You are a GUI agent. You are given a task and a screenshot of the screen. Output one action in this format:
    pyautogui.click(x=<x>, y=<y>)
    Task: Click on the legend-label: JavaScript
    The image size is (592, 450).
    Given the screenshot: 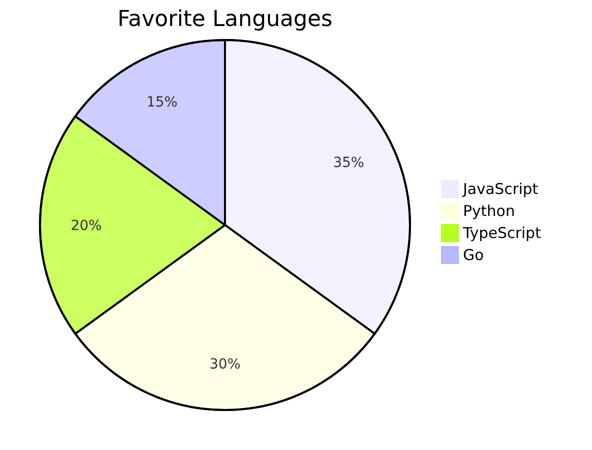 What is the action you would take?
    pyautogui.click(x=500, y=189)
    